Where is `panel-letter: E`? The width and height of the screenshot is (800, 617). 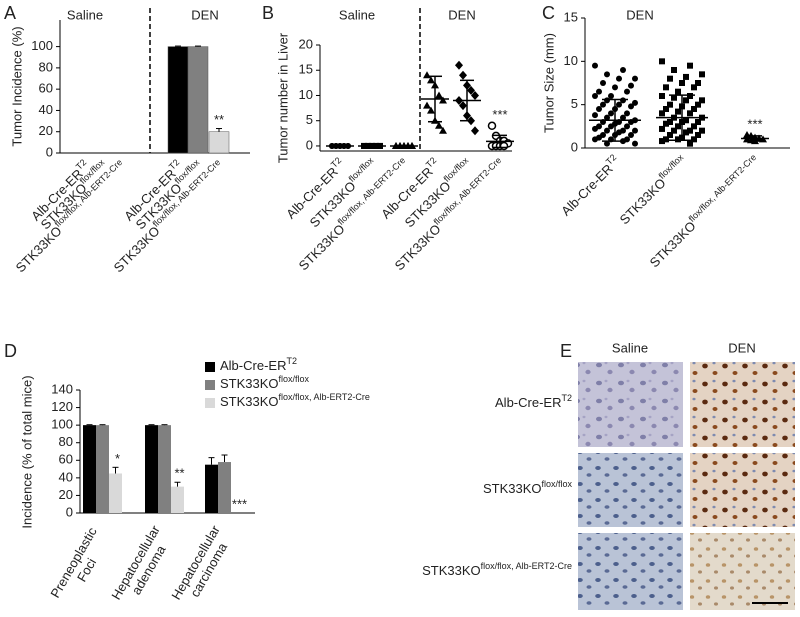 panel-letter: E is located at coordinates (566, 351).